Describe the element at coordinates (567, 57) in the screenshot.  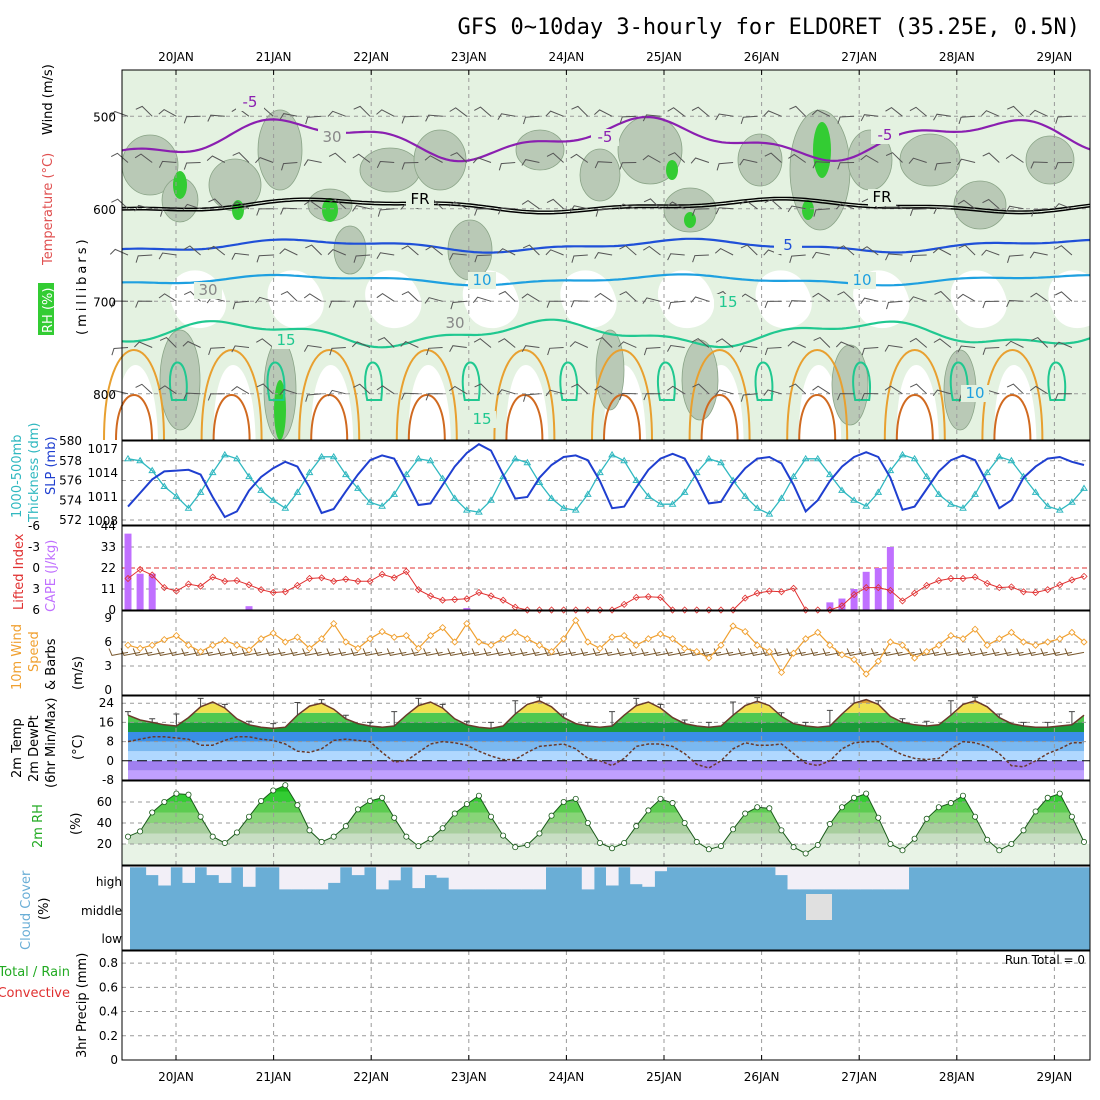
I see `top-date-label: 24JAN` at that location.